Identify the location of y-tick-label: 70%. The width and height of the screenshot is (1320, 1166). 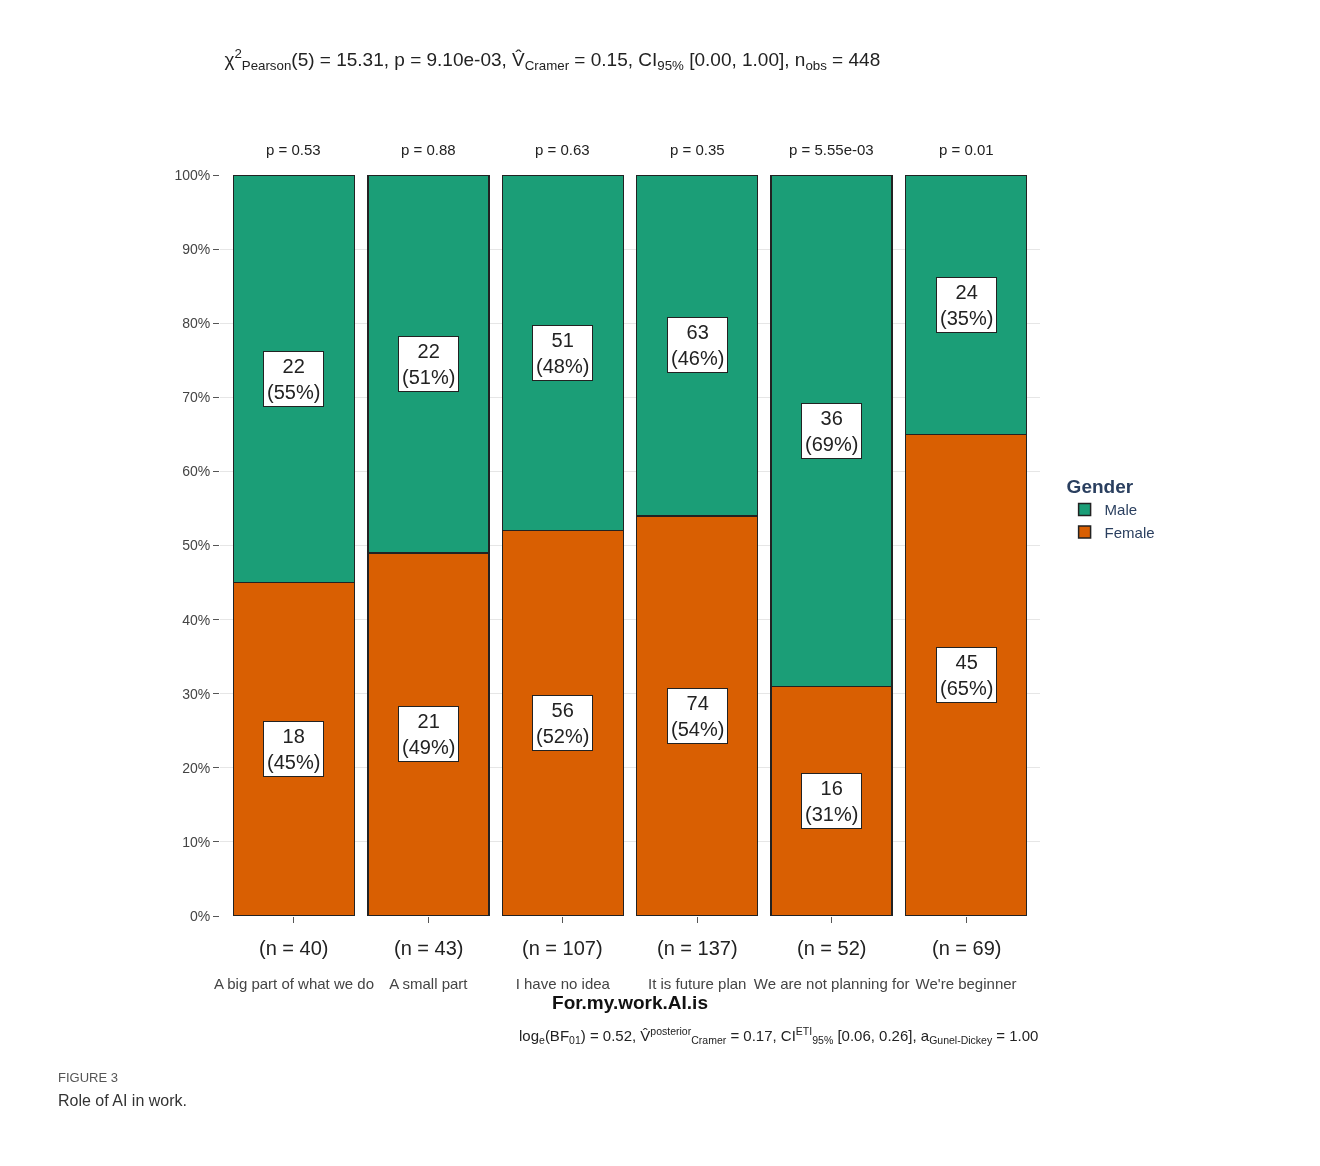
(196, 397).